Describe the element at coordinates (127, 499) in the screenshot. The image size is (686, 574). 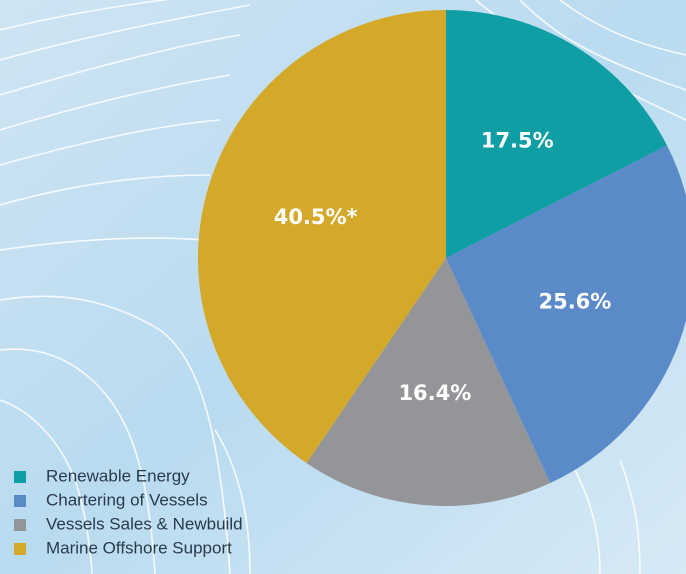
I see `legend-label: Chartering of Vessels` at that location.